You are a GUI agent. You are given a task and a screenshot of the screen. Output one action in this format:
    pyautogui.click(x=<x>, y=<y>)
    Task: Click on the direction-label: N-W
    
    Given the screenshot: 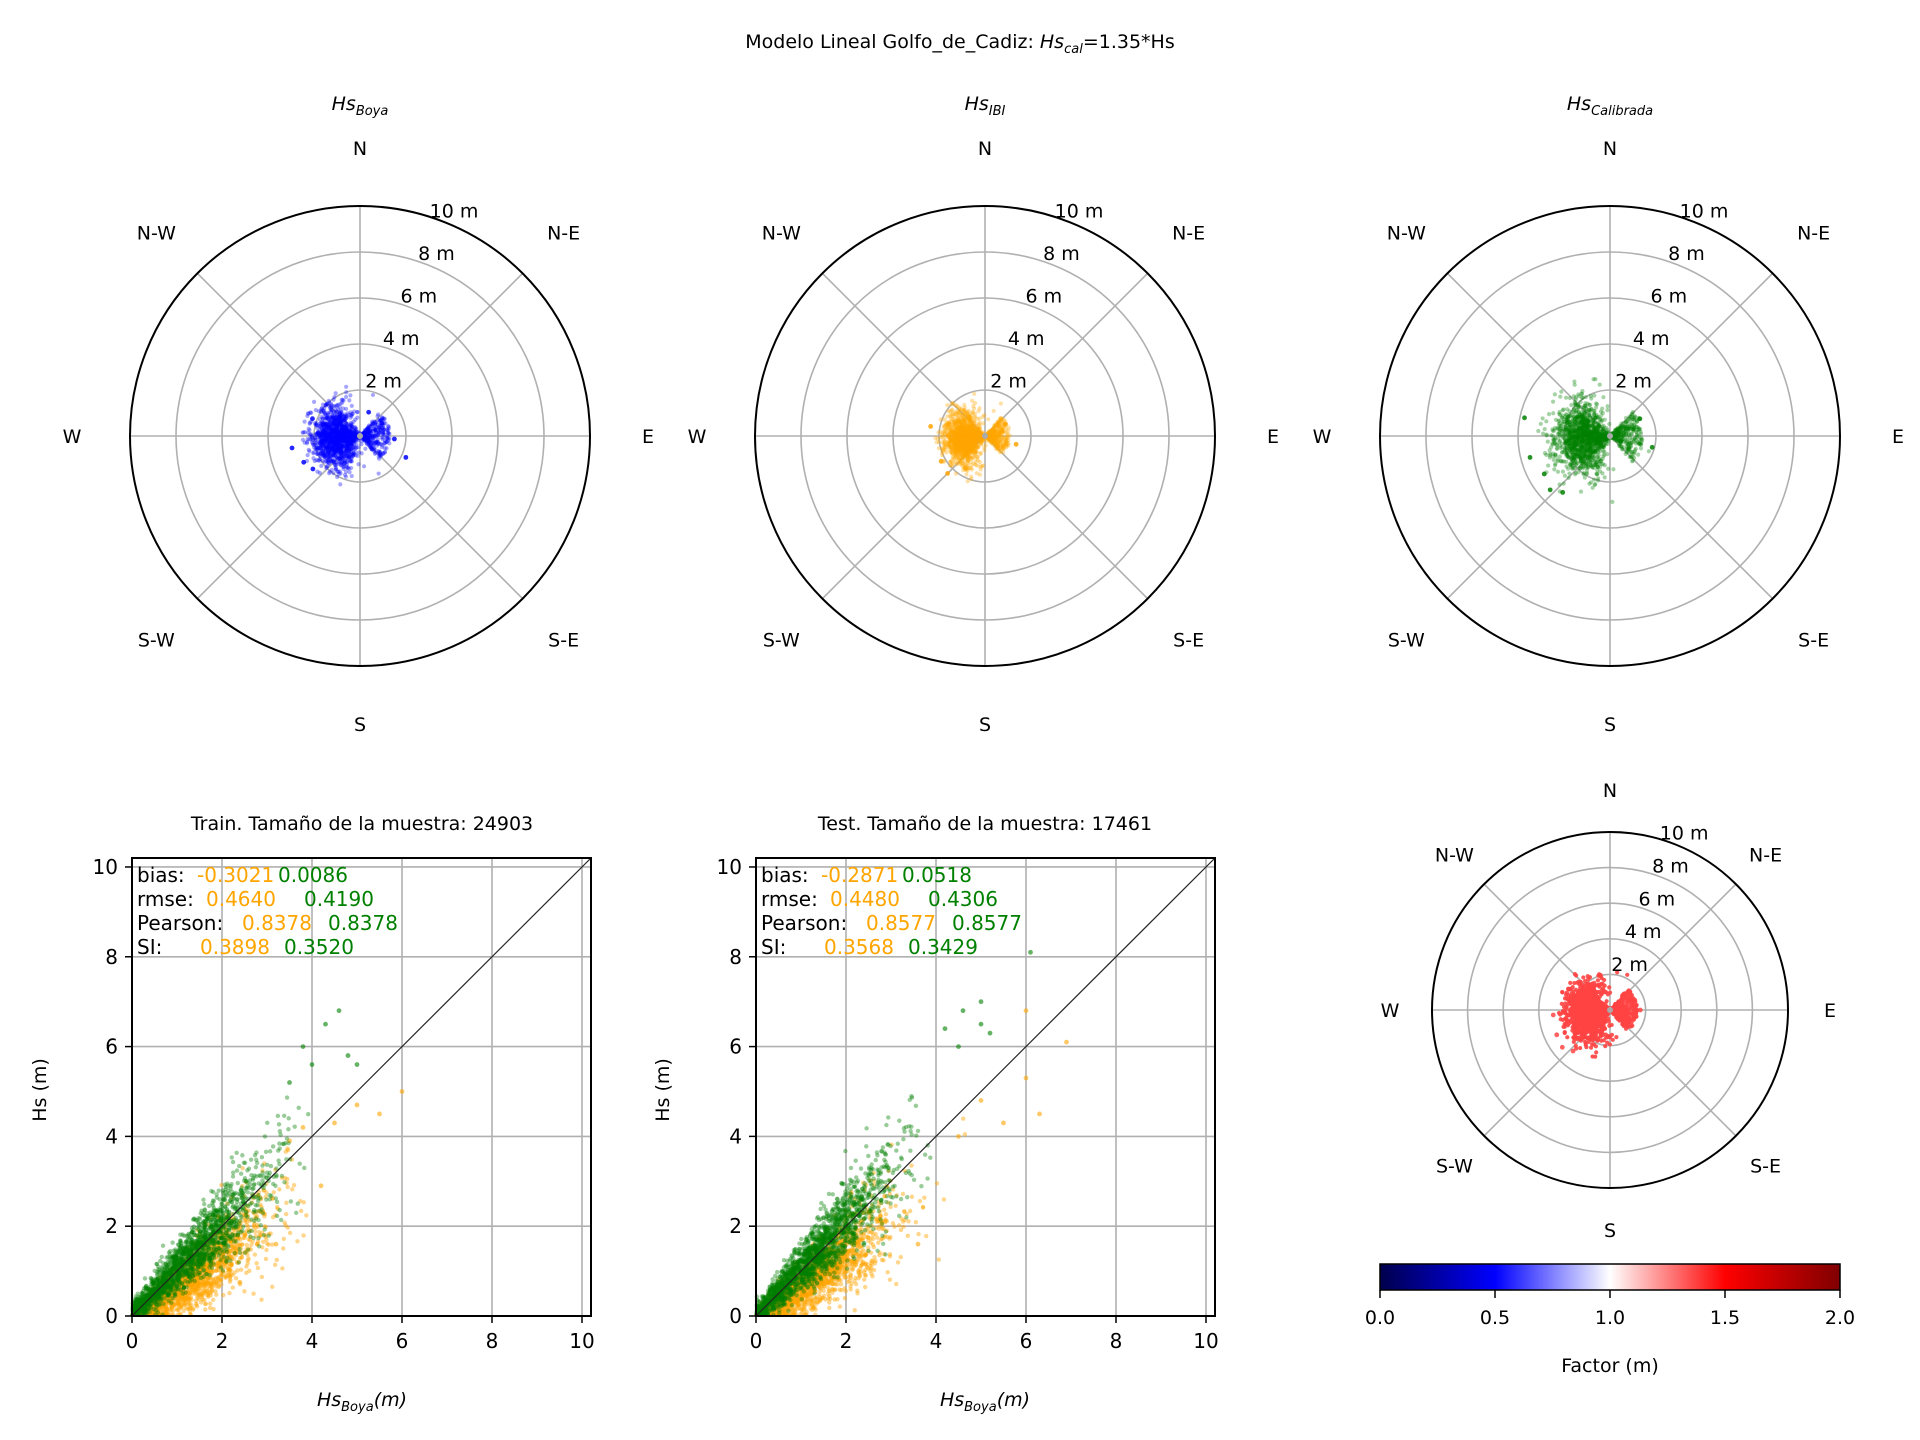 What is the action you would take?
    pyautogui.click(x=781, y=233)
    